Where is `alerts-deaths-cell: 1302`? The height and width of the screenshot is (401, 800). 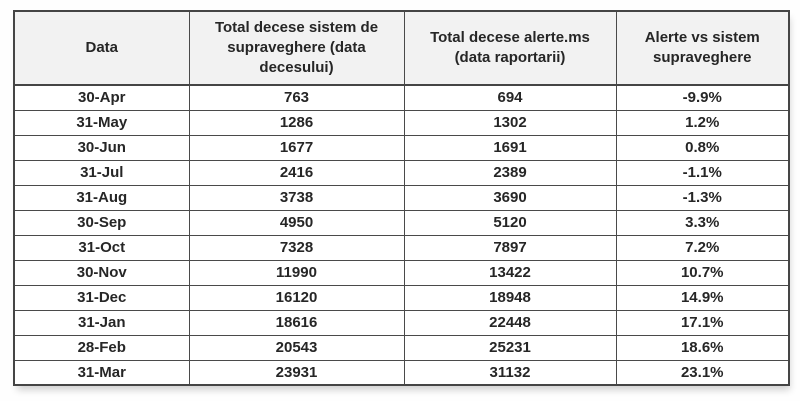 alerts-deaths-cell: 1302 is located at coordinates (510, 122).